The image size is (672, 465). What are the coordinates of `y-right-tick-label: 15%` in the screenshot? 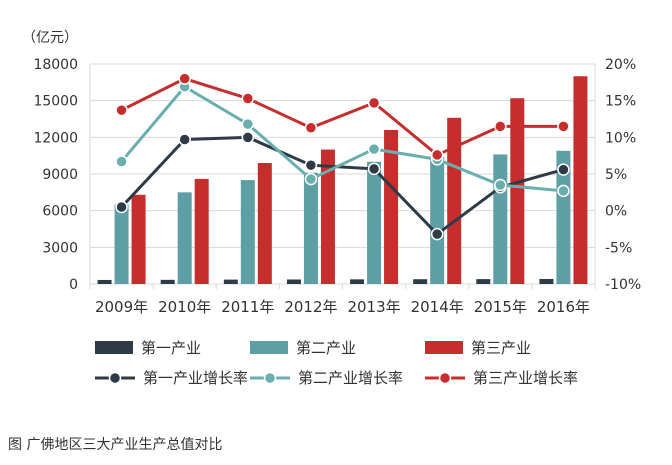 It's located at (620, 102).